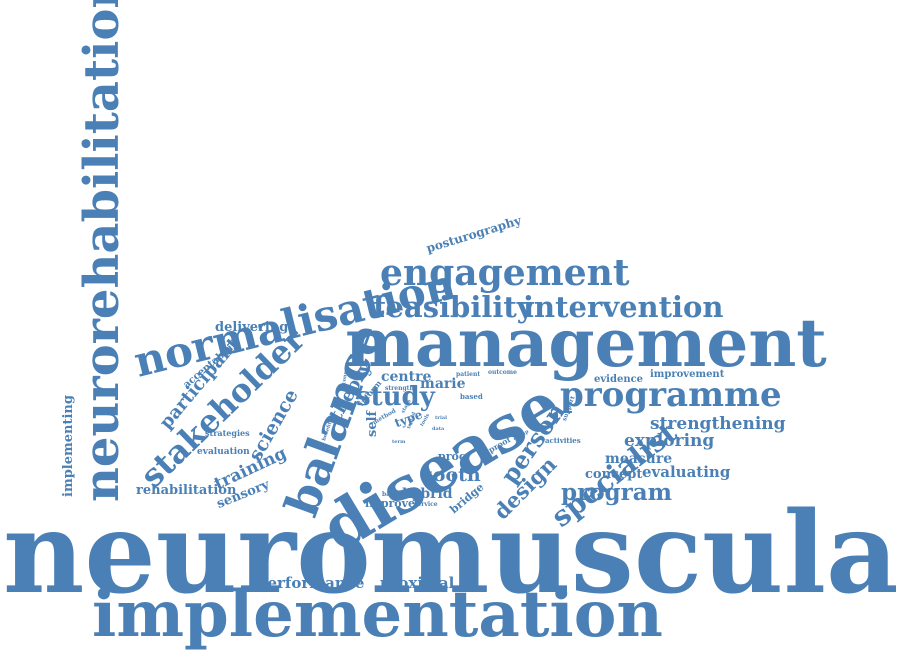 The image size is (900, 659). Describe the element at coordinates (68, 446) in the screenshot. I see `word-implementing: implementing` at that location.